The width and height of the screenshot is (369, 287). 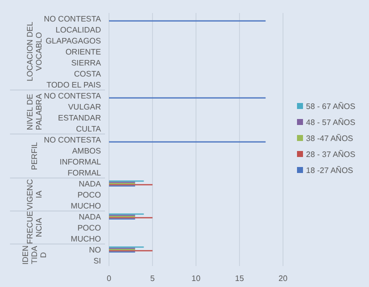 I want to click on legend-label: 38 -47 AÑOS, so click(x=330, y=138).